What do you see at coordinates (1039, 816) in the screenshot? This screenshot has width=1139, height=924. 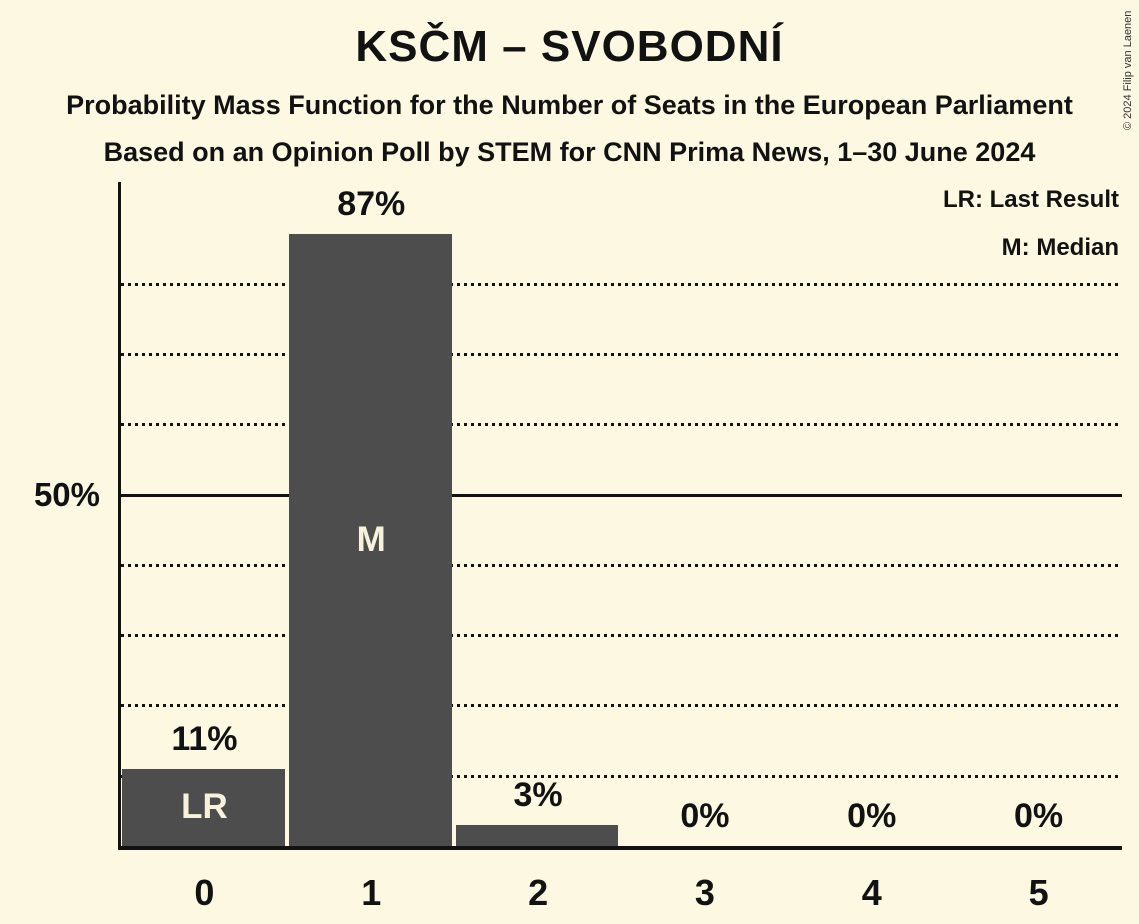 I see `value-label-5: 0%` at bounding box center [1039, 816].